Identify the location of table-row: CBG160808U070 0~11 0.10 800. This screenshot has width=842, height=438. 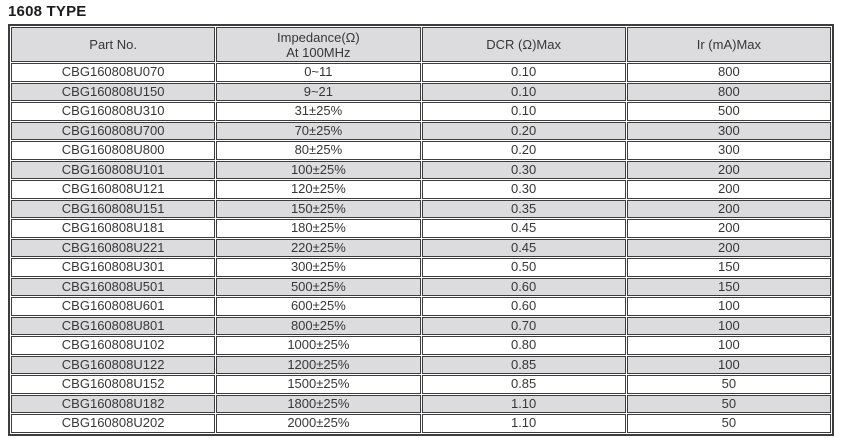
(421, 72).